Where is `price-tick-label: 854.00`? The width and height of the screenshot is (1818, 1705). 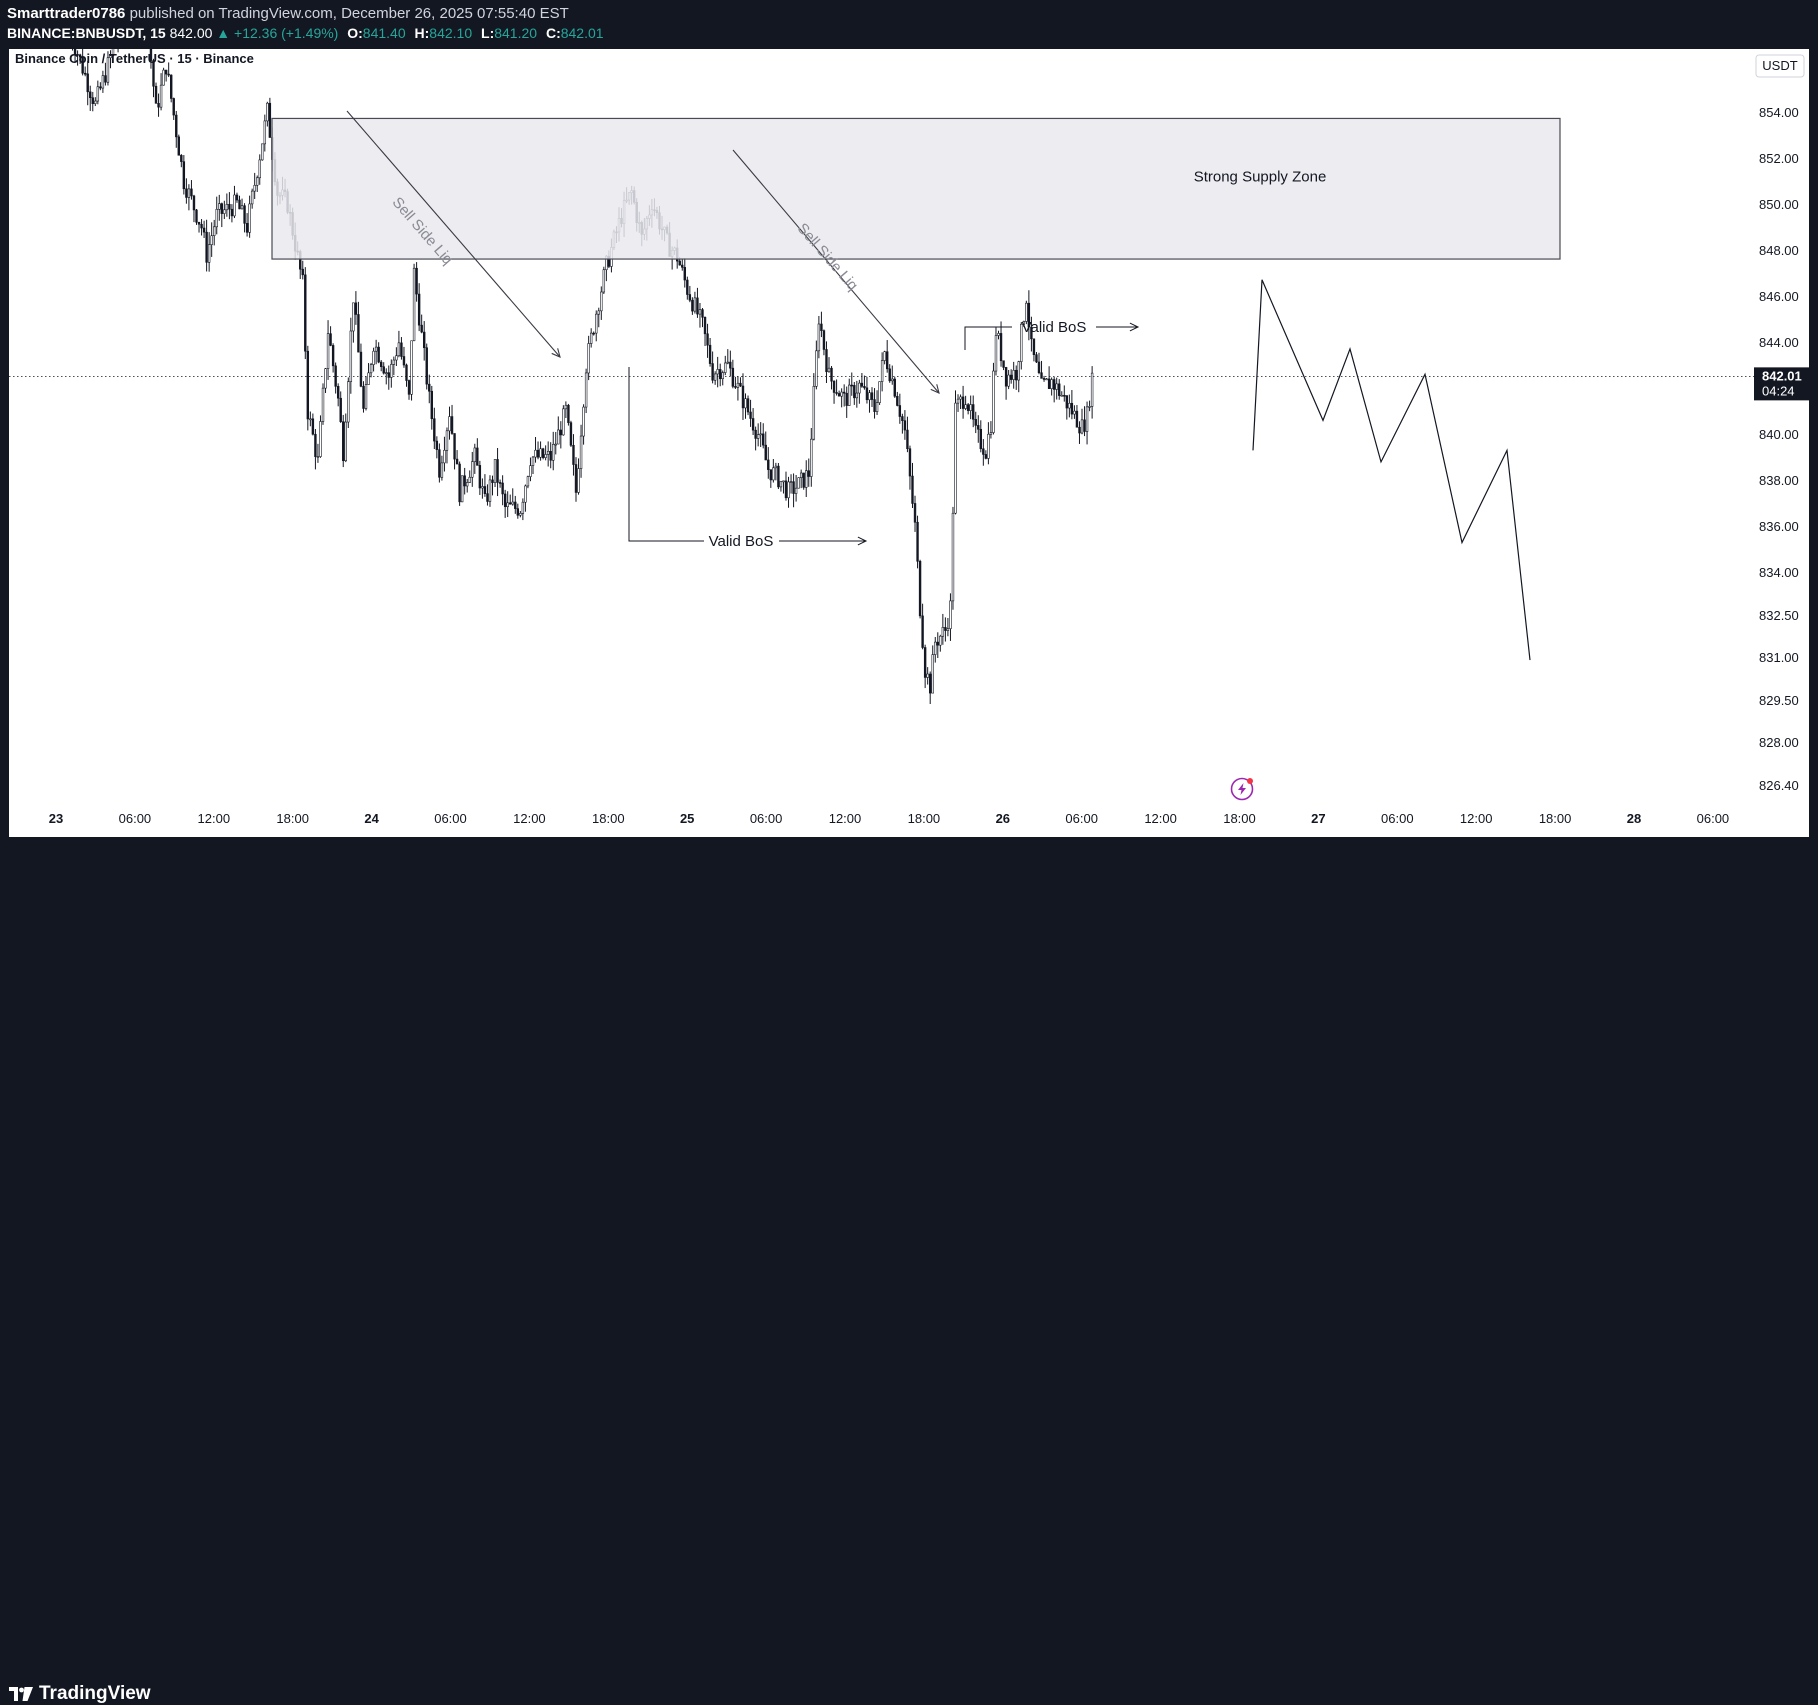
price-tick-label: 854.00 is located at coordinates (1779, 112).